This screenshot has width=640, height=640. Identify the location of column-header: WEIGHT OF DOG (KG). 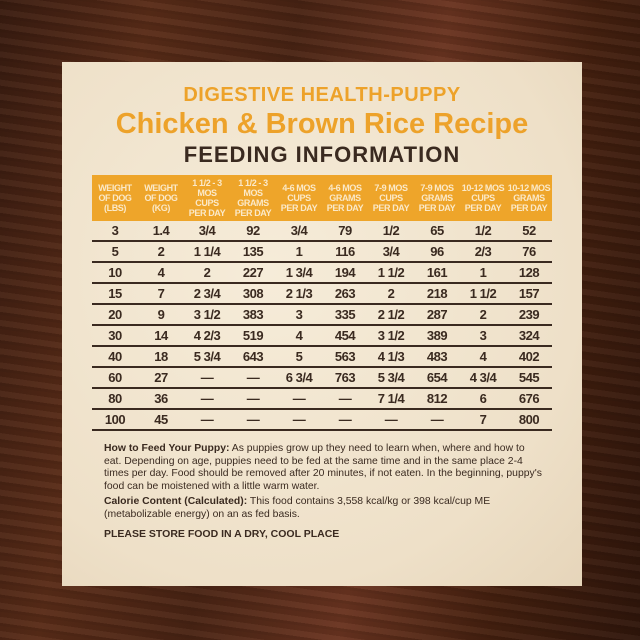
(161, 198).